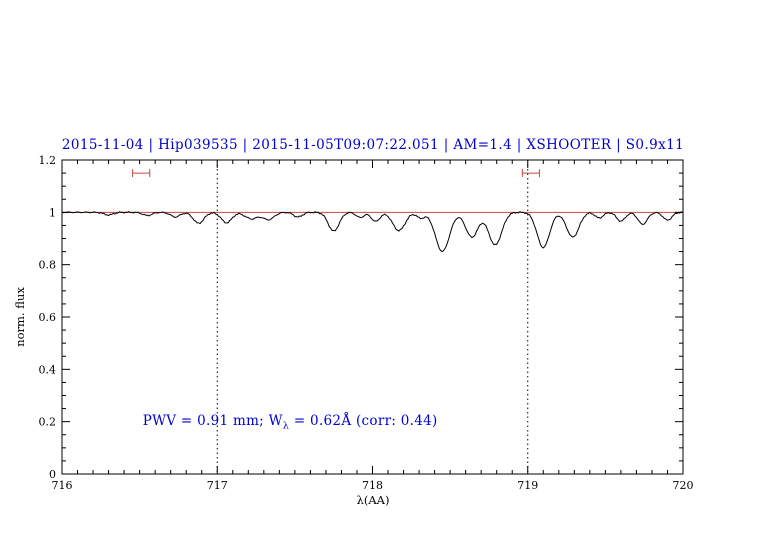  What do you see at coordinates (48, 317) in the screenshot?
I see `y-tick-label: 0.6` at bounding box center [48, 317].